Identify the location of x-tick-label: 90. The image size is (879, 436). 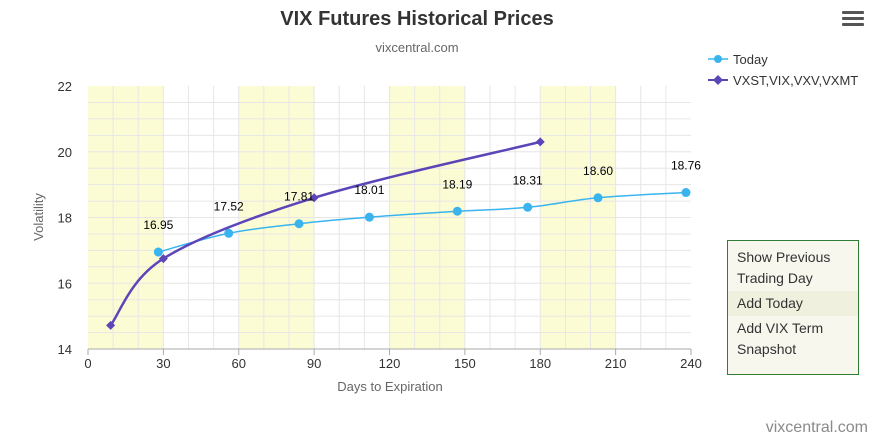
(314, 363).